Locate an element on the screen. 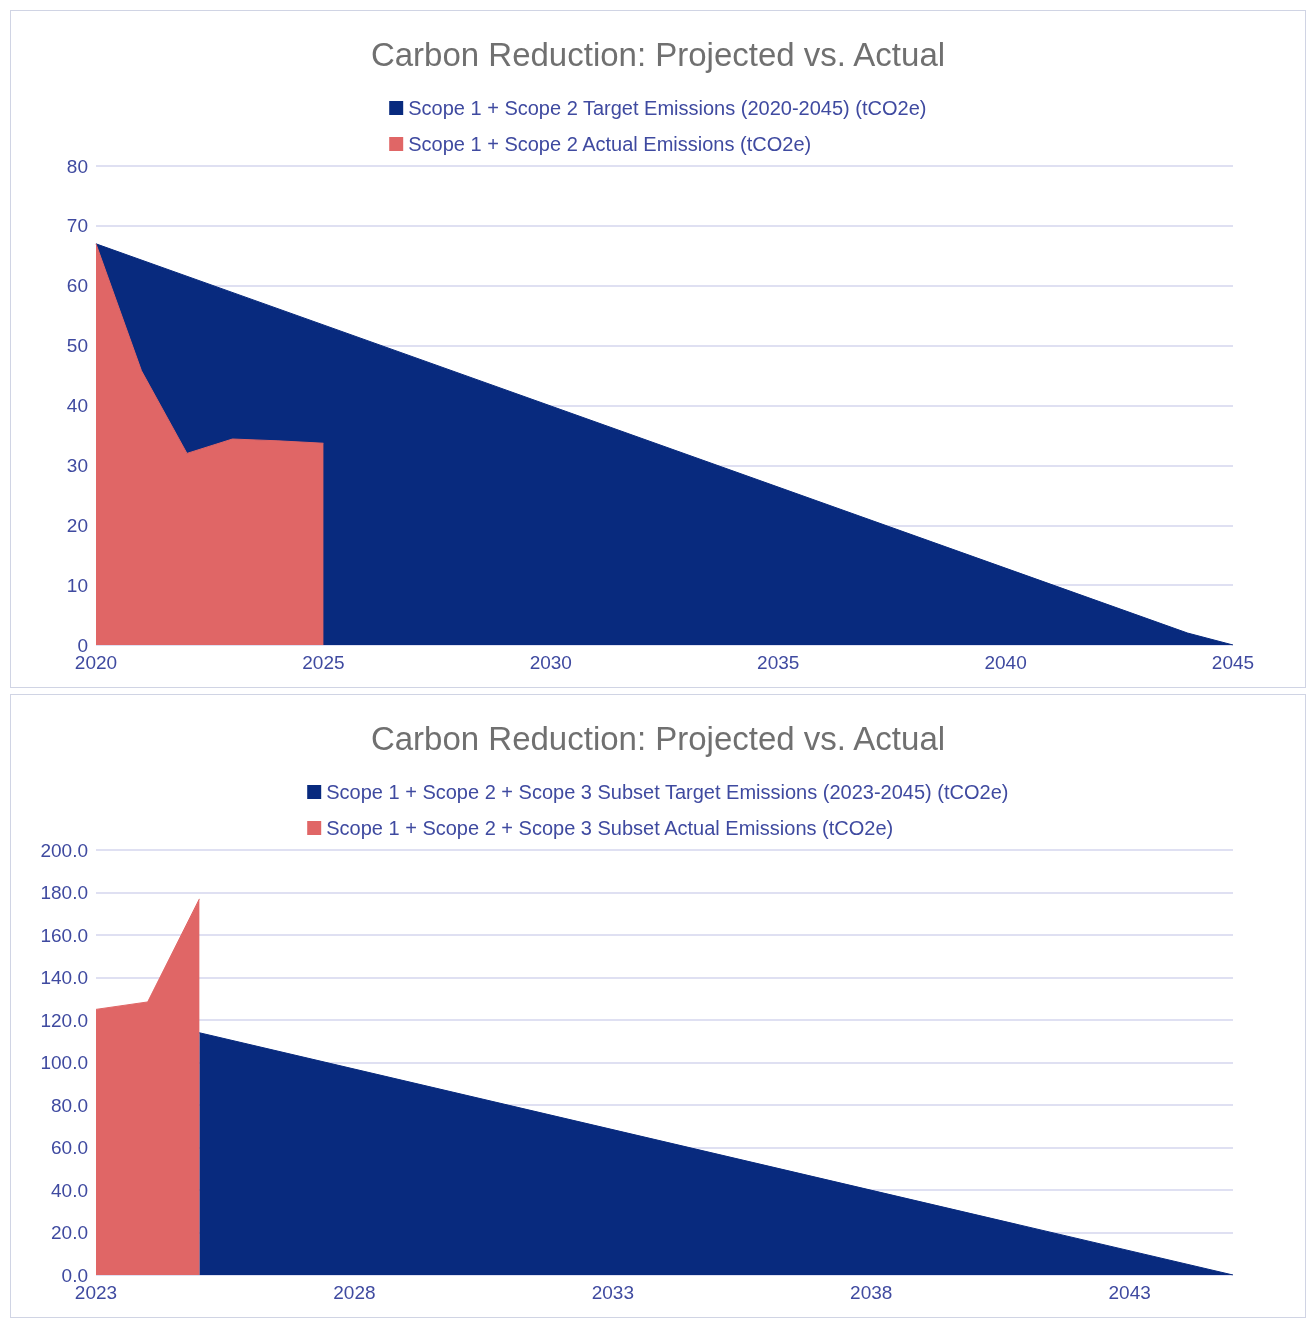 This screenshot has height=1318, width=1308. x-tick-label: 2033 is located at coordinates (612, 1292).